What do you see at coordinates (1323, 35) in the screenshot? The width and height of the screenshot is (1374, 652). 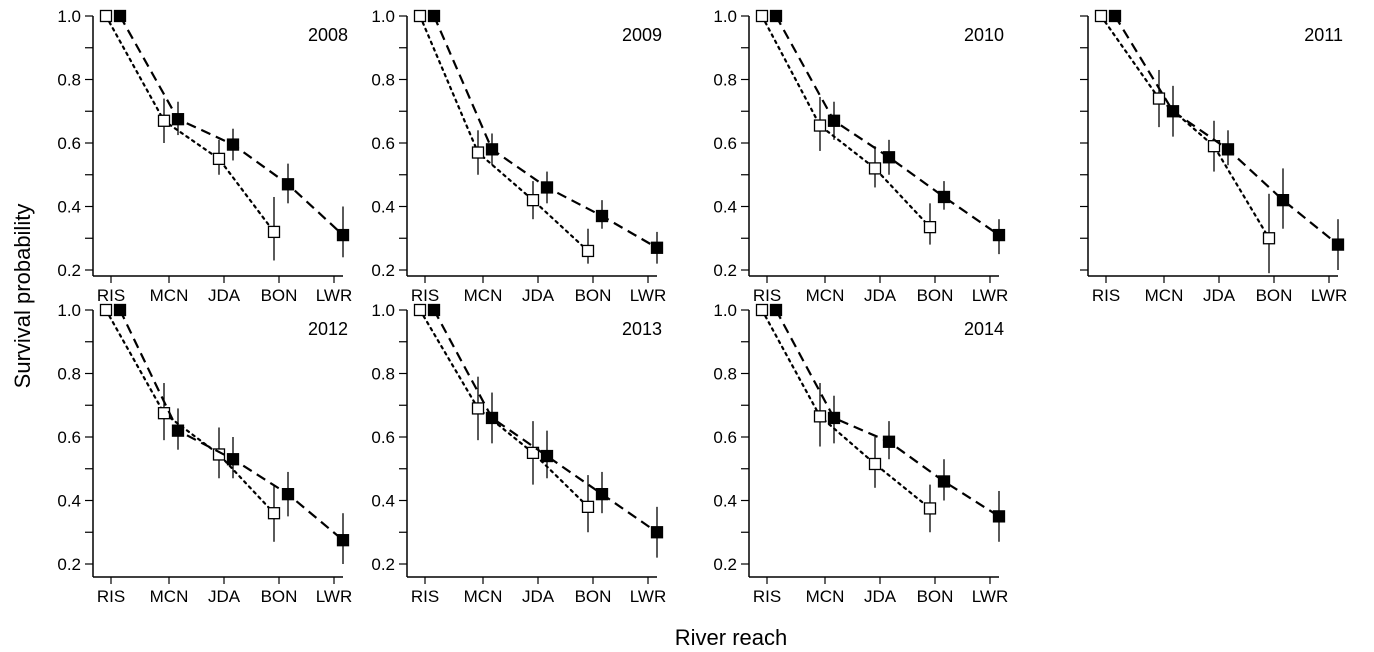 I see `panel-year-label: 2011` at bounding box center [1323, 35].